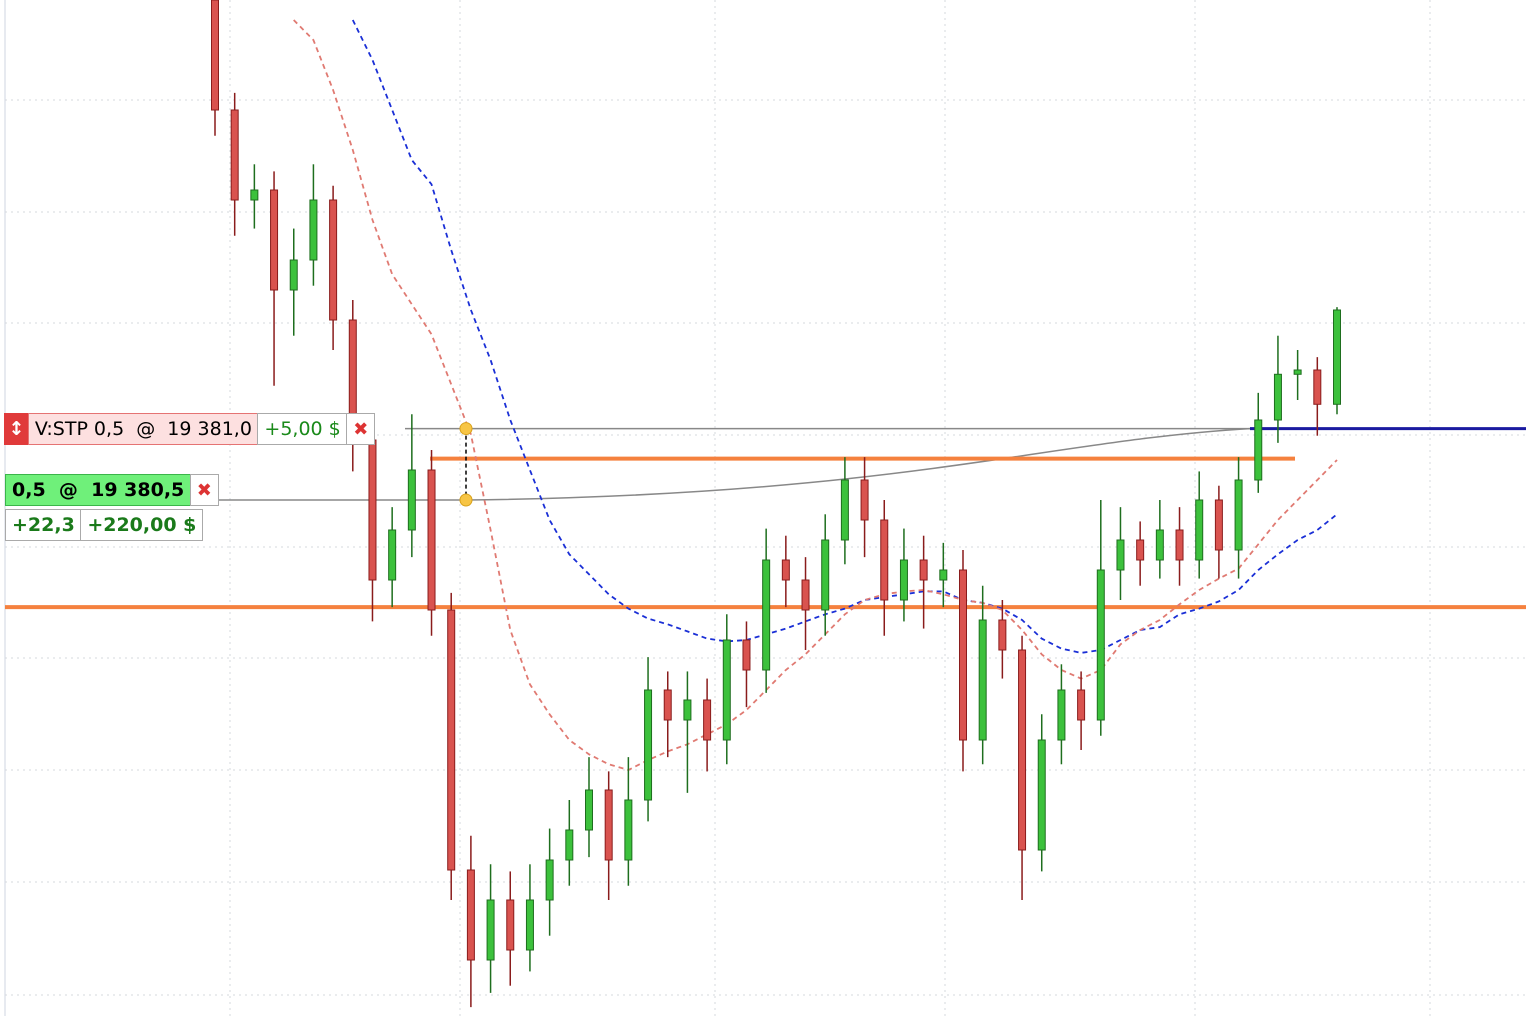 Image resolution: width=1526 pixels, height=1016 pixels. Describe the element at coordinates (466, 464) in the screenshot. I see `overlay` at that location.